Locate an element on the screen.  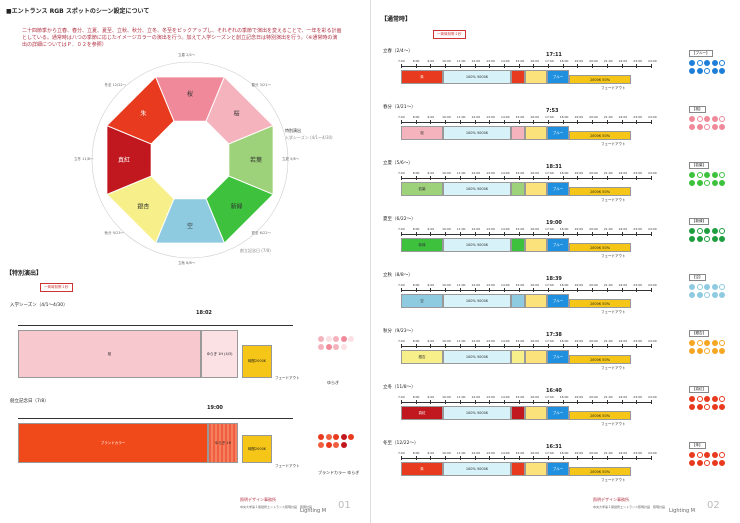
timeline-tick-label: 17:00 is located at coordinates (549, 453).